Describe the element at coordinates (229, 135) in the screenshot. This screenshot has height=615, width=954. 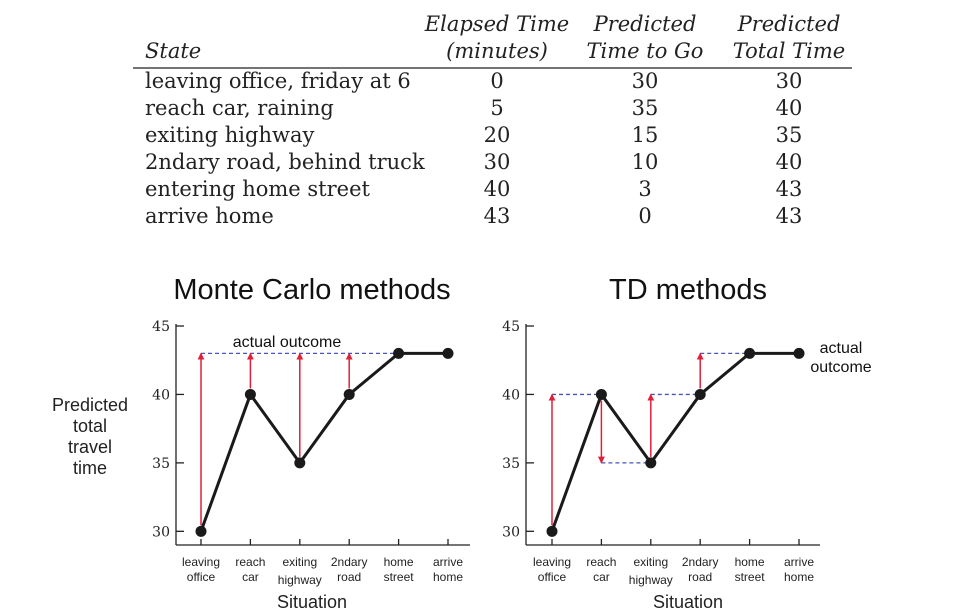
I see `table-state-cell: exiting highway` at that location.